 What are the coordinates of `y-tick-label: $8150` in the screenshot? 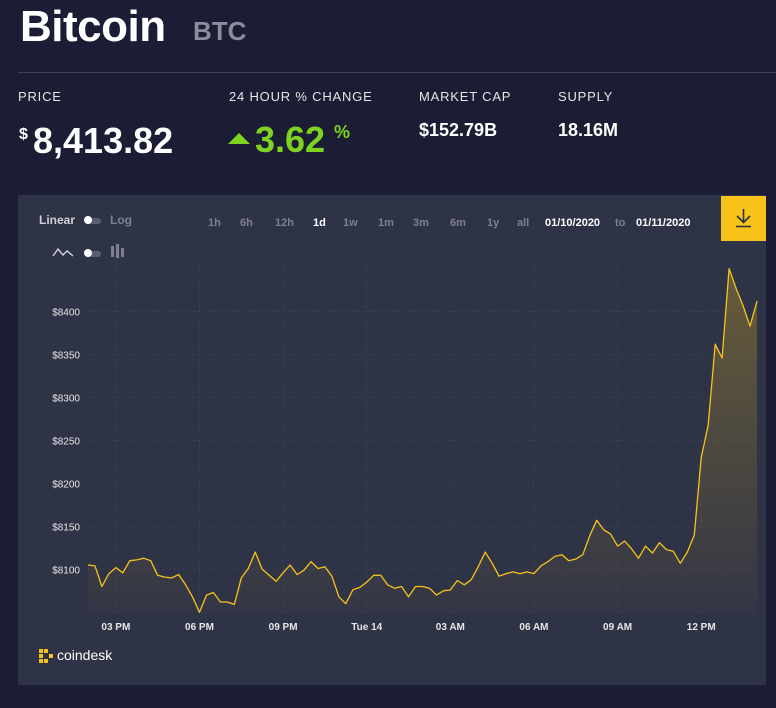 It's located at (66, 527).